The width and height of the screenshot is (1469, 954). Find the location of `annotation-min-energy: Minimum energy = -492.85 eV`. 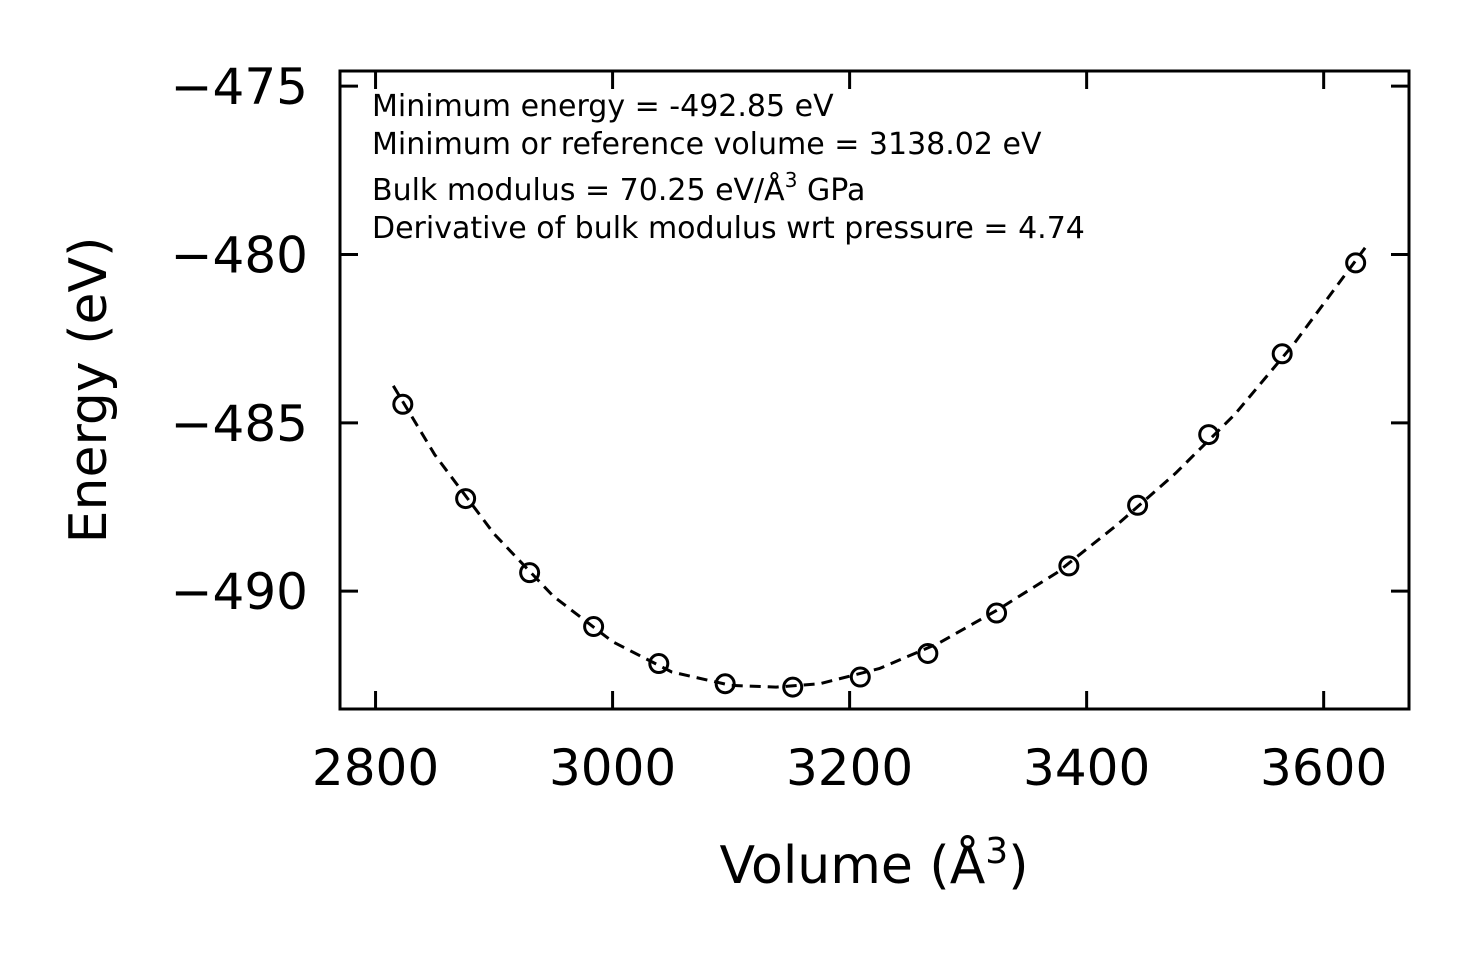

annotation-min-energy: Minimum energy = -492.85 eV is located at coordinates (603, 106).